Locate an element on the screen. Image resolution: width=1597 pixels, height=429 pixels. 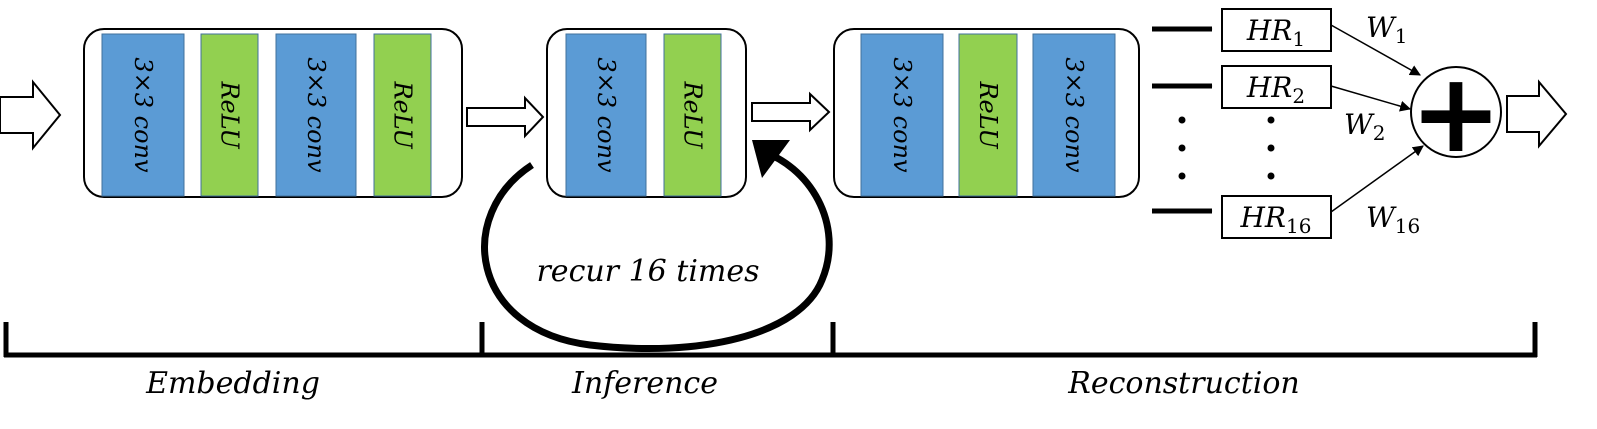
reconstruction-group: 3×3 conv ReLU 3×3 conv is located at coordinates (986, 113).